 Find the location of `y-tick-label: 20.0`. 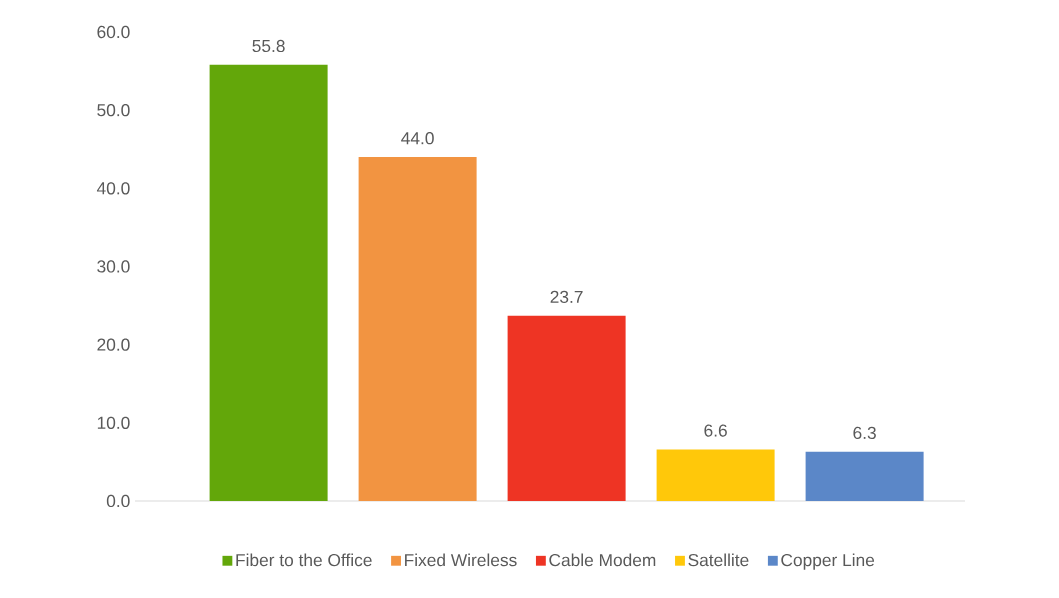

y-tick-label: 20.0 is located at coordinates (113, 344).